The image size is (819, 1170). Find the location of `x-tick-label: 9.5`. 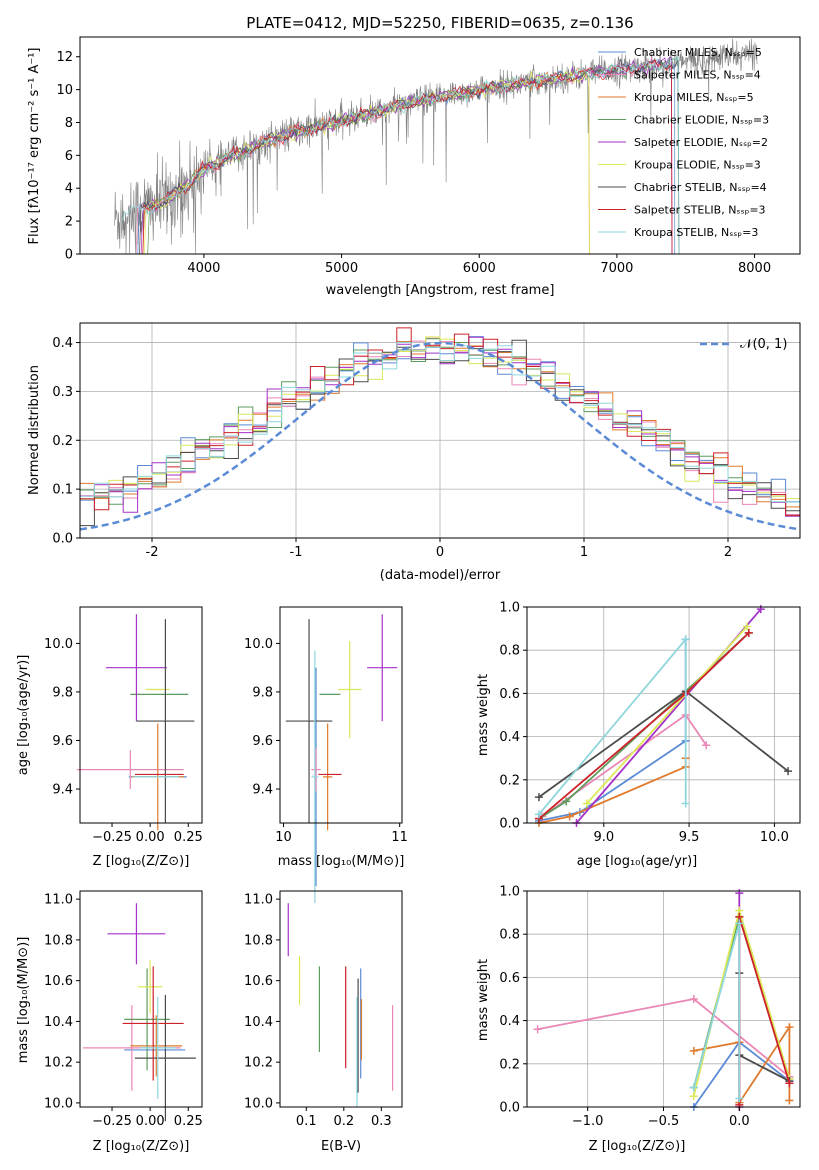

x-tick-label: 9.5 is located at coordinates (689, 837).